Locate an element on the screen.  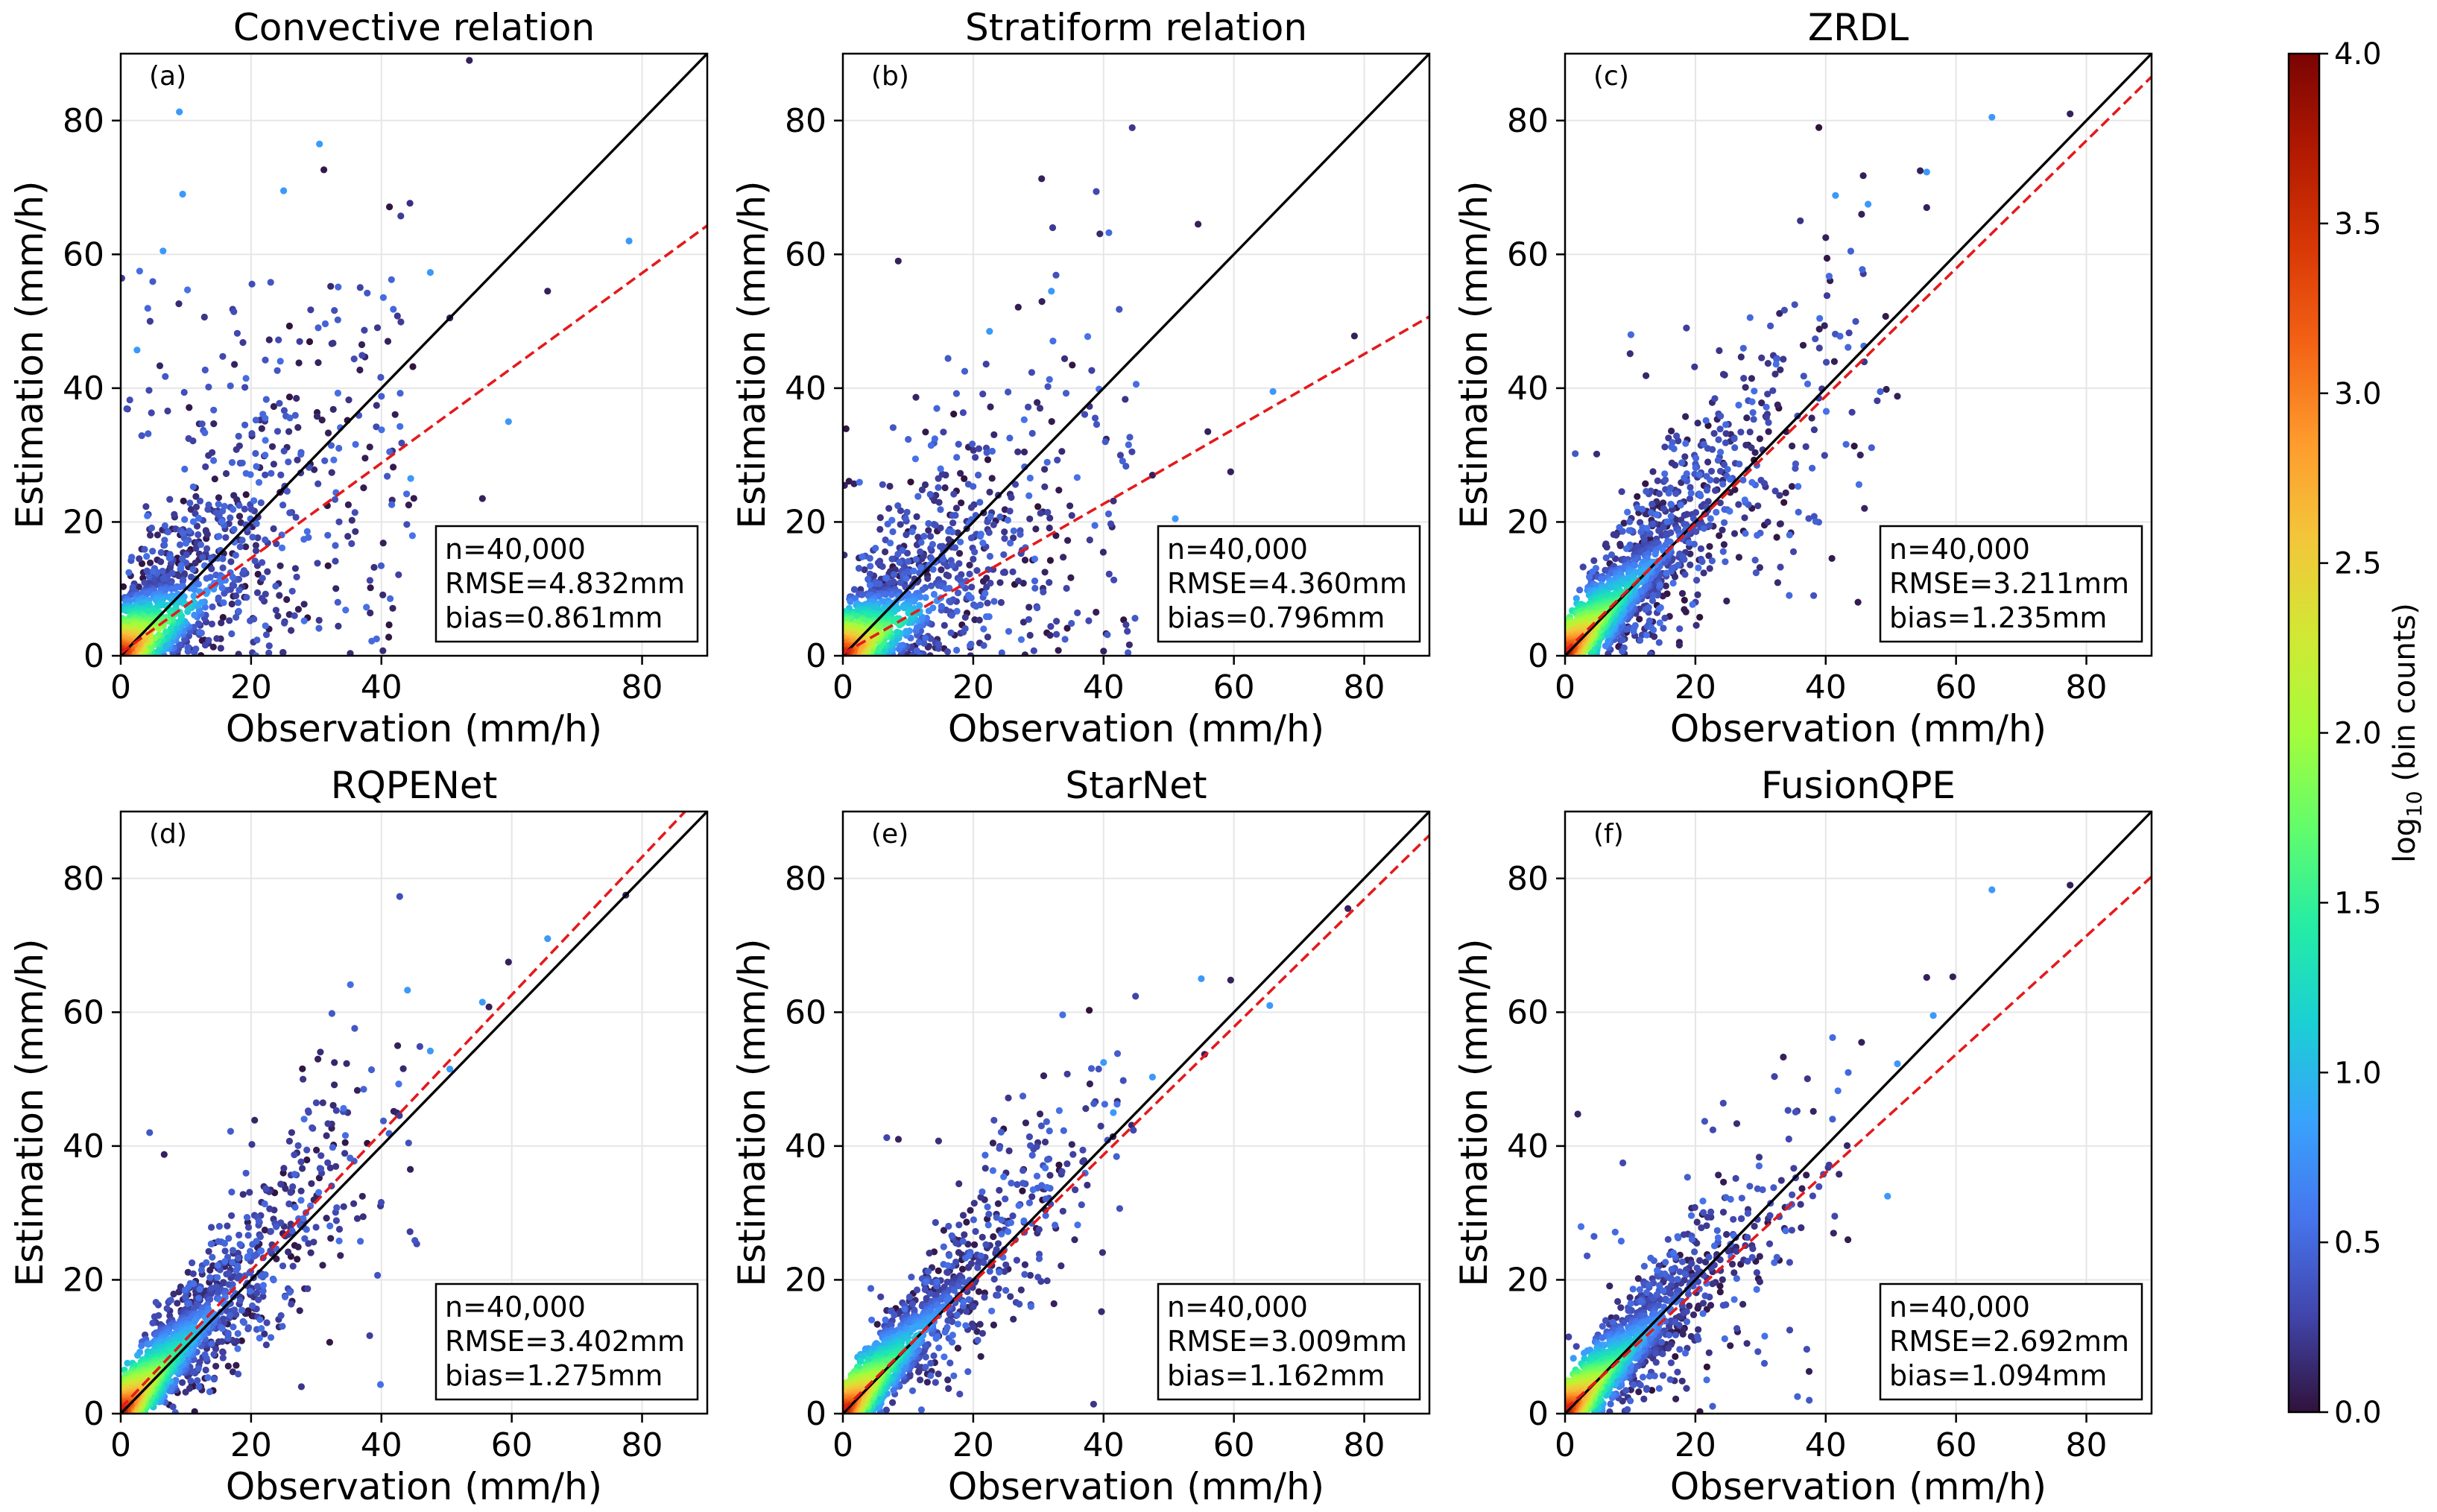
panel-title: Convective relation is located at coordinates (414, 28).